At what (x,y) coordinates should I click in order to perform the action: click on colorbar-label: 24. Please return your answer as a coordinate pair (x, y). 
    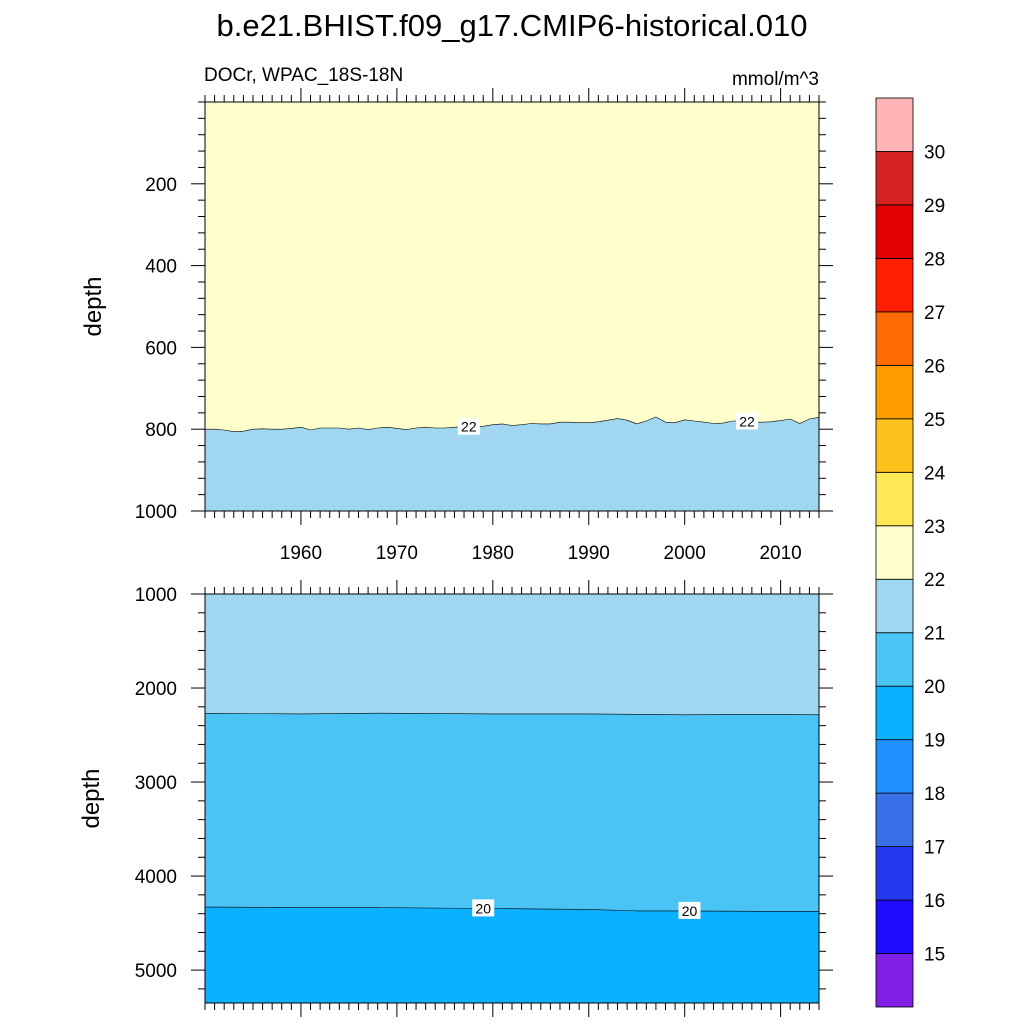
    Looking at the image, I should click on (935, 473).